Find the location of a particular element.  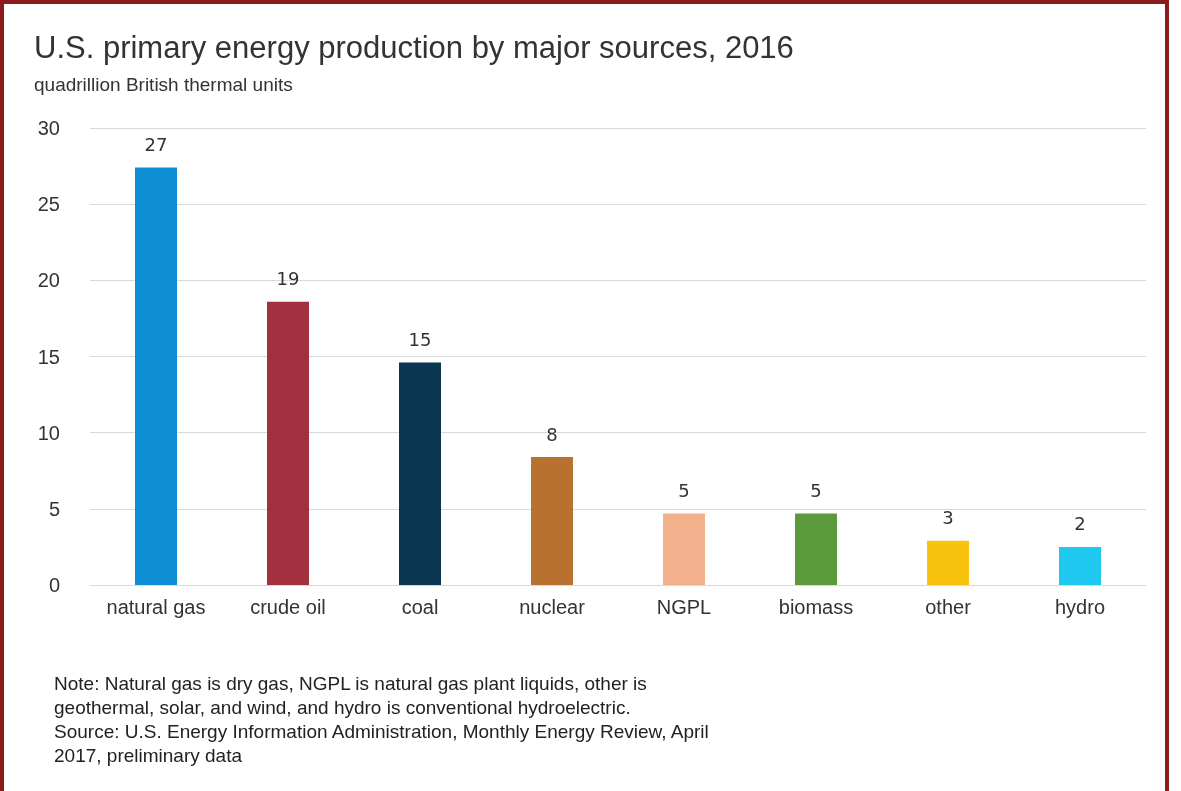

y-tick-label: 5 is located at coordinates (54, 508).